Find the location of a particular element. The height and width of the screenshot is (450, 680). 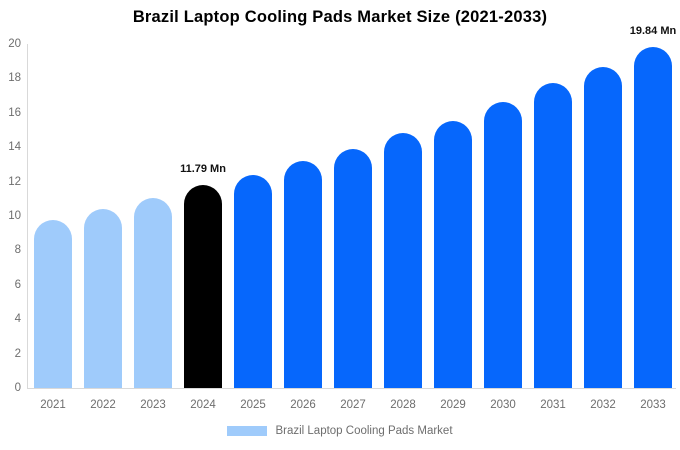

x-axis-tick-label: 2026 is located at coordinates (303, 405).